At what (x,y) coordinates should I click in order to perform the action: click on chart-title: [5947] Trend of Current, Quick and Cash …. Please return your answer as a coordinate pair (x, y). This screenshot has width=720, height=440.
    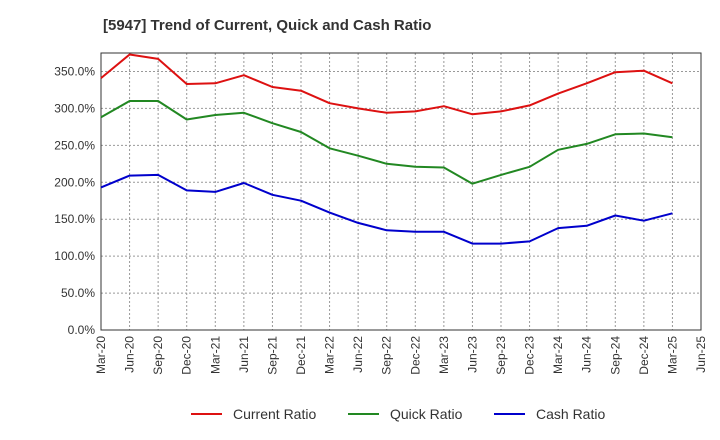
    Looking at the image, I should click on (267, 25).